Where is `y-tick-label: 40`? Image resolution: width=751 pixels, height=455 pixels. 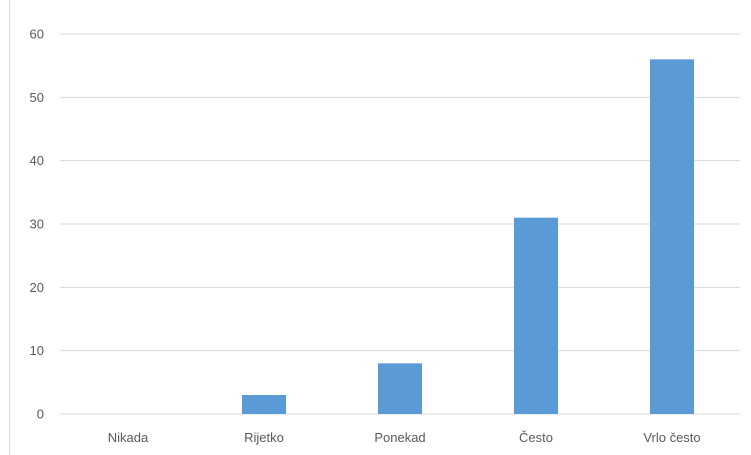 y-tick-label: 40 is located at coordinates (37, 160).